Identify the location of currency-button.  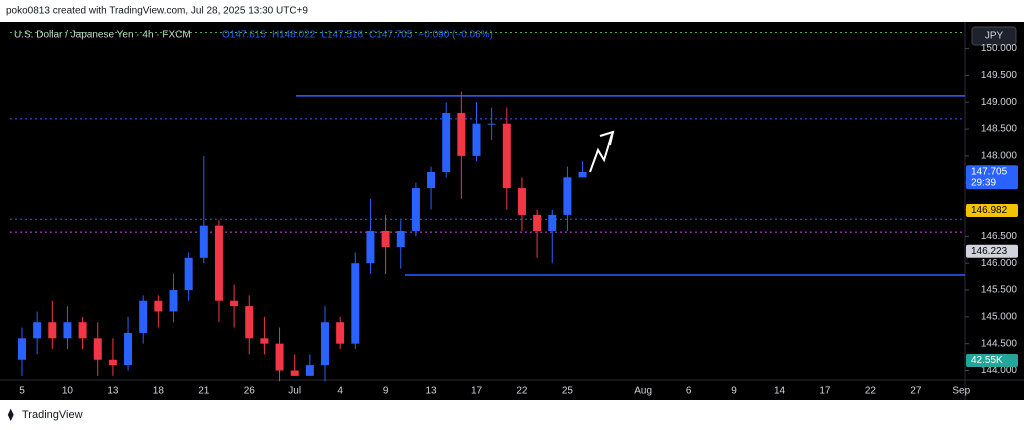
(994, 36).